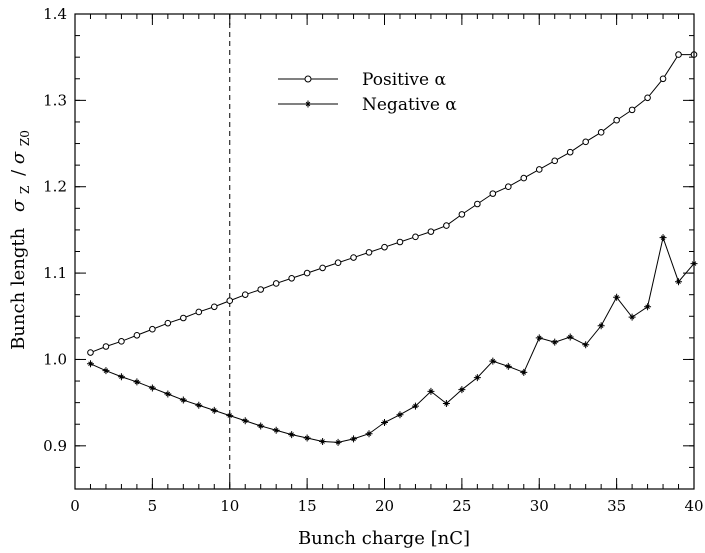 The height and width of the screenshot is (553, 705). Describe the element at coordinates (18, 205) in the screenshot. I see `y-axis-sigma-numerator: σ` at that location.